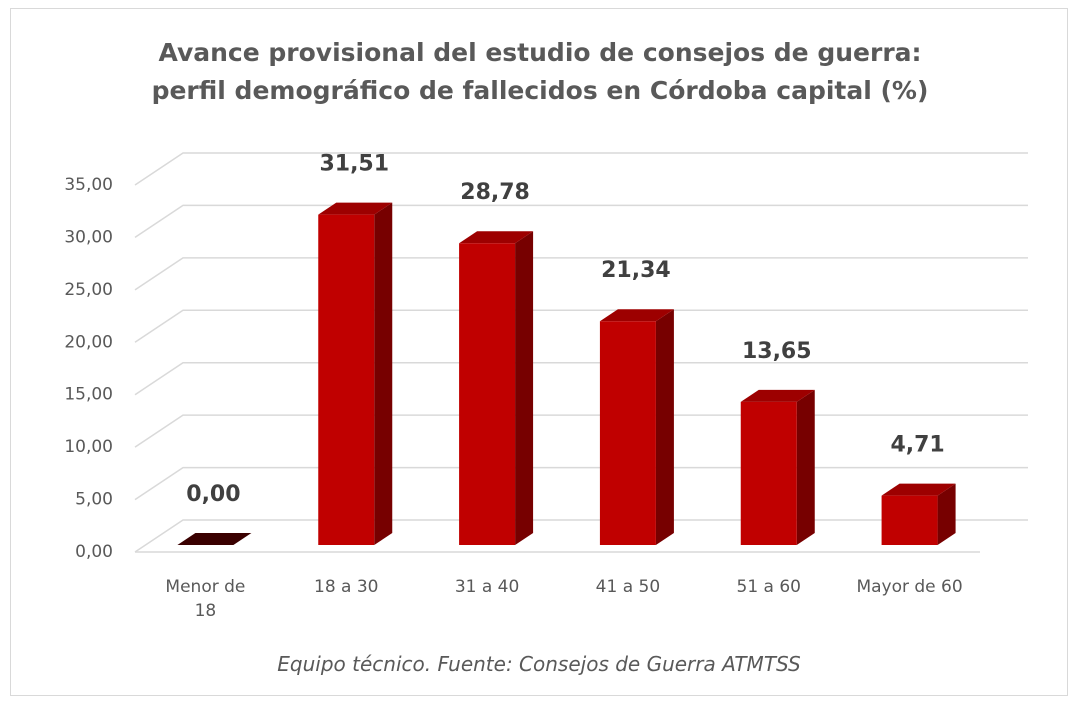  Describe the element at coordinates (917, 445) in the screenshot. I see `data-label: 4,71` at that location.